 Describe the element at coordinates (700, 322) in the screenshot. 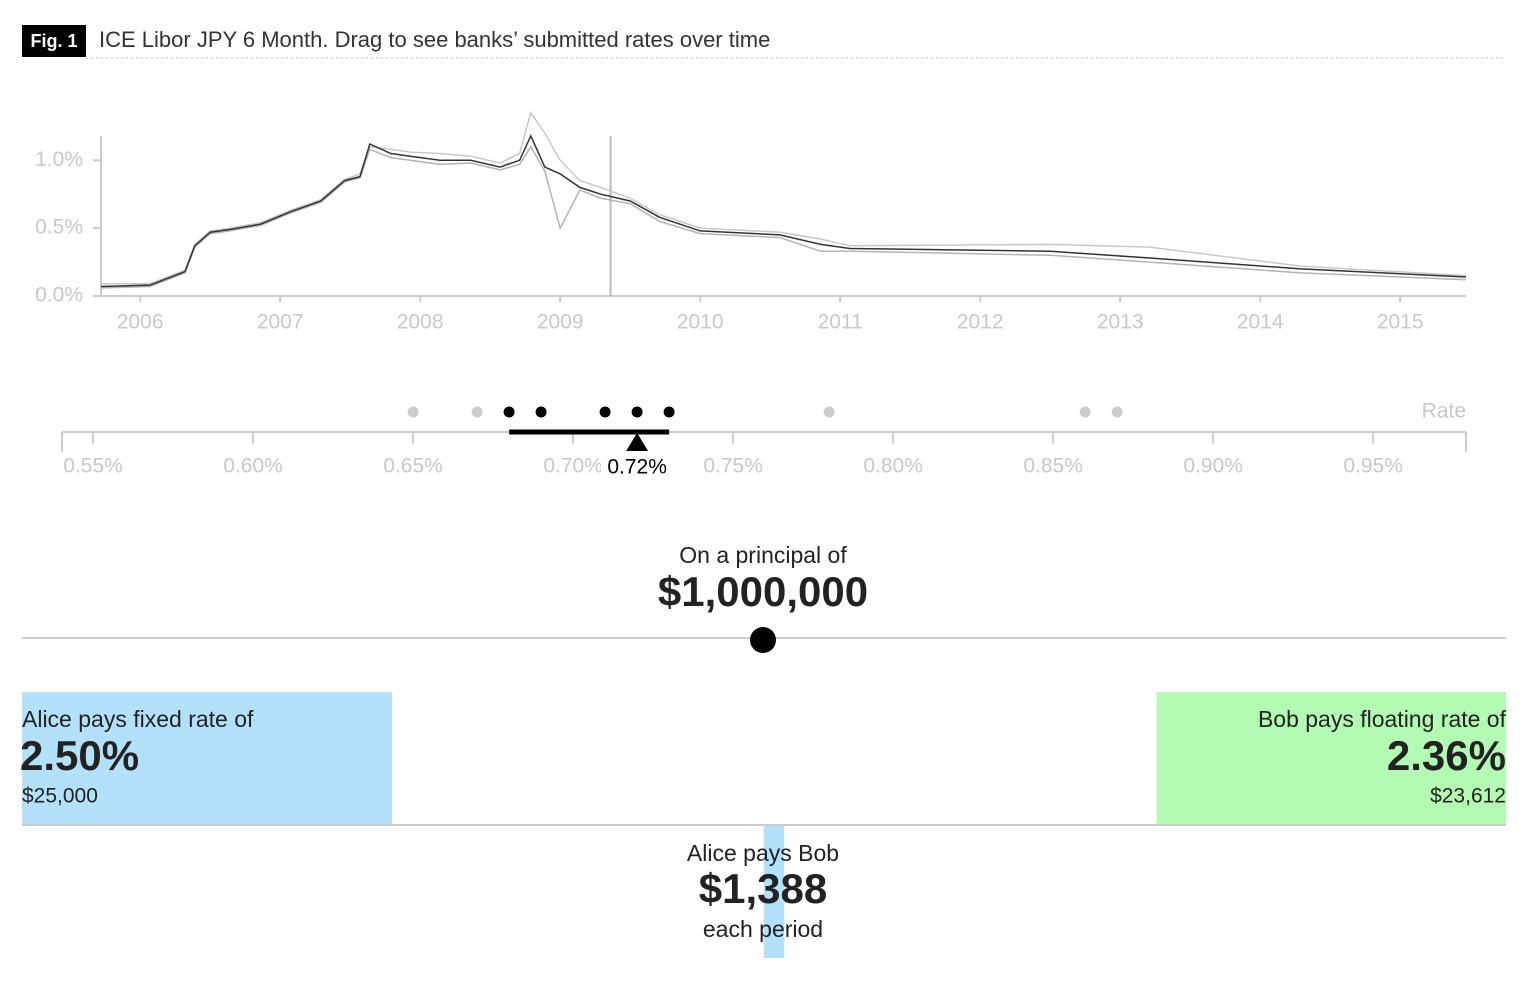

I see `x-tick-label: 2010` at that location.